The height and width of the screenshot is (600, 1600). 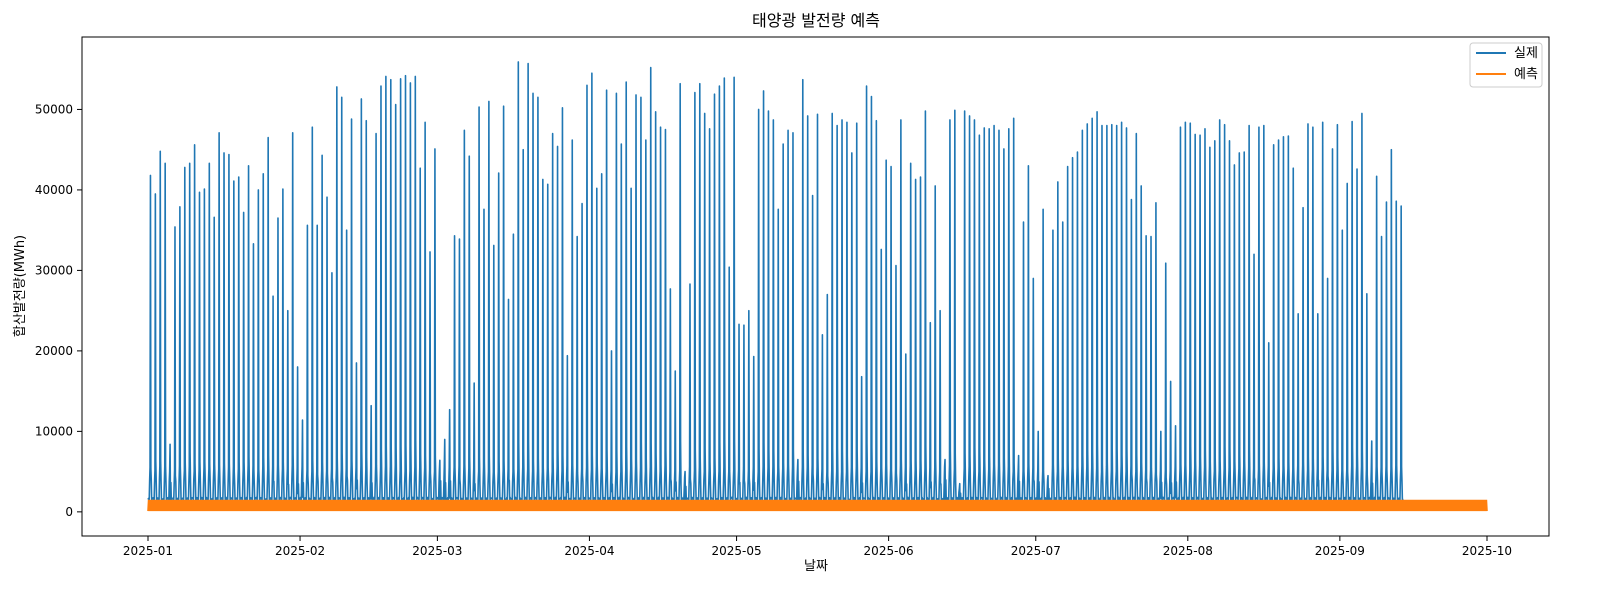 What do you see at coordinates (54, 270) in the screenshot?
I see `y-tick-label: 30000` at bounding box center [54, 270].